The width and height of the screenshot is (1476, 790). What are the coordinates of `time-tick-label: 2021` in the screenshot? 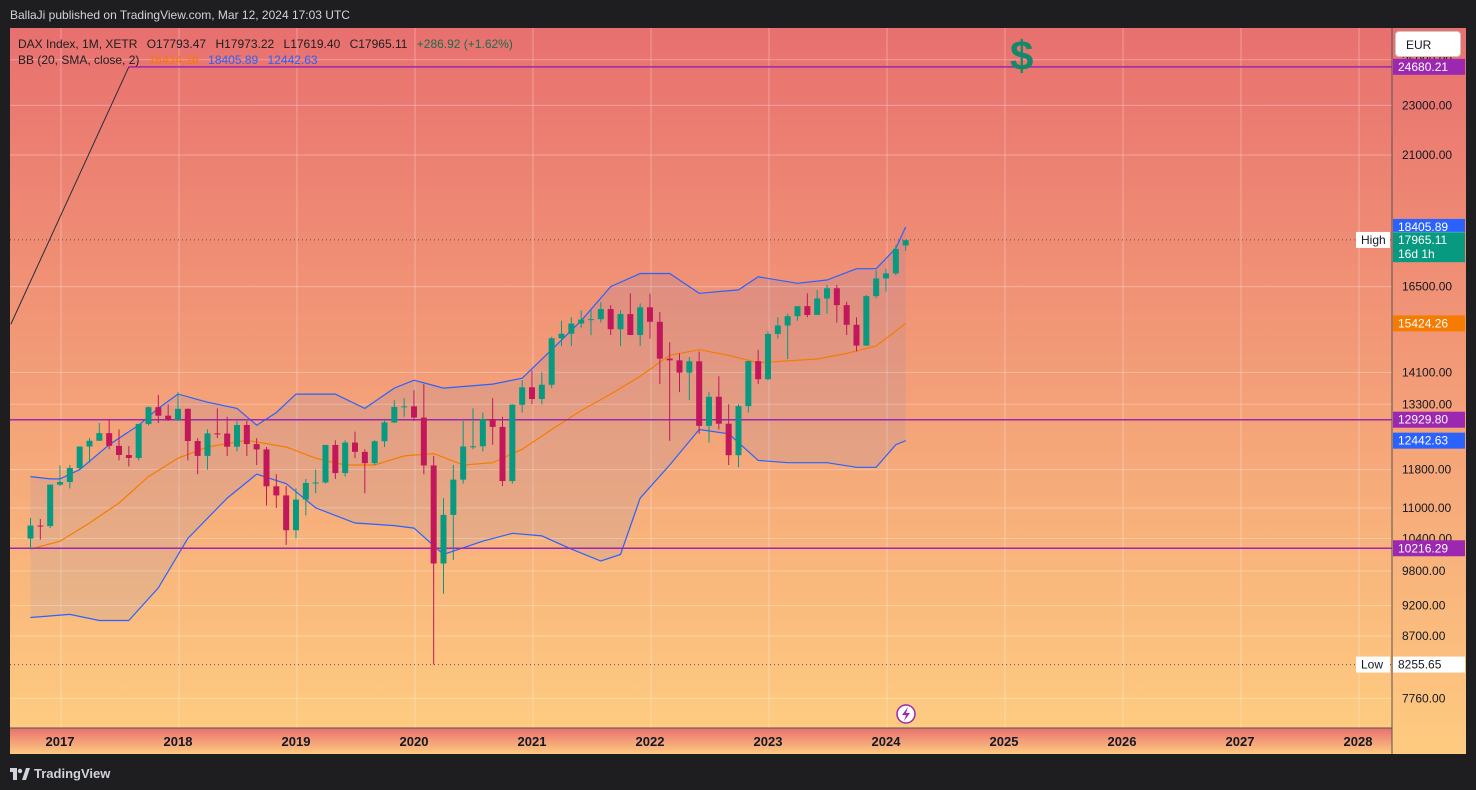 It's located at (532, 741).